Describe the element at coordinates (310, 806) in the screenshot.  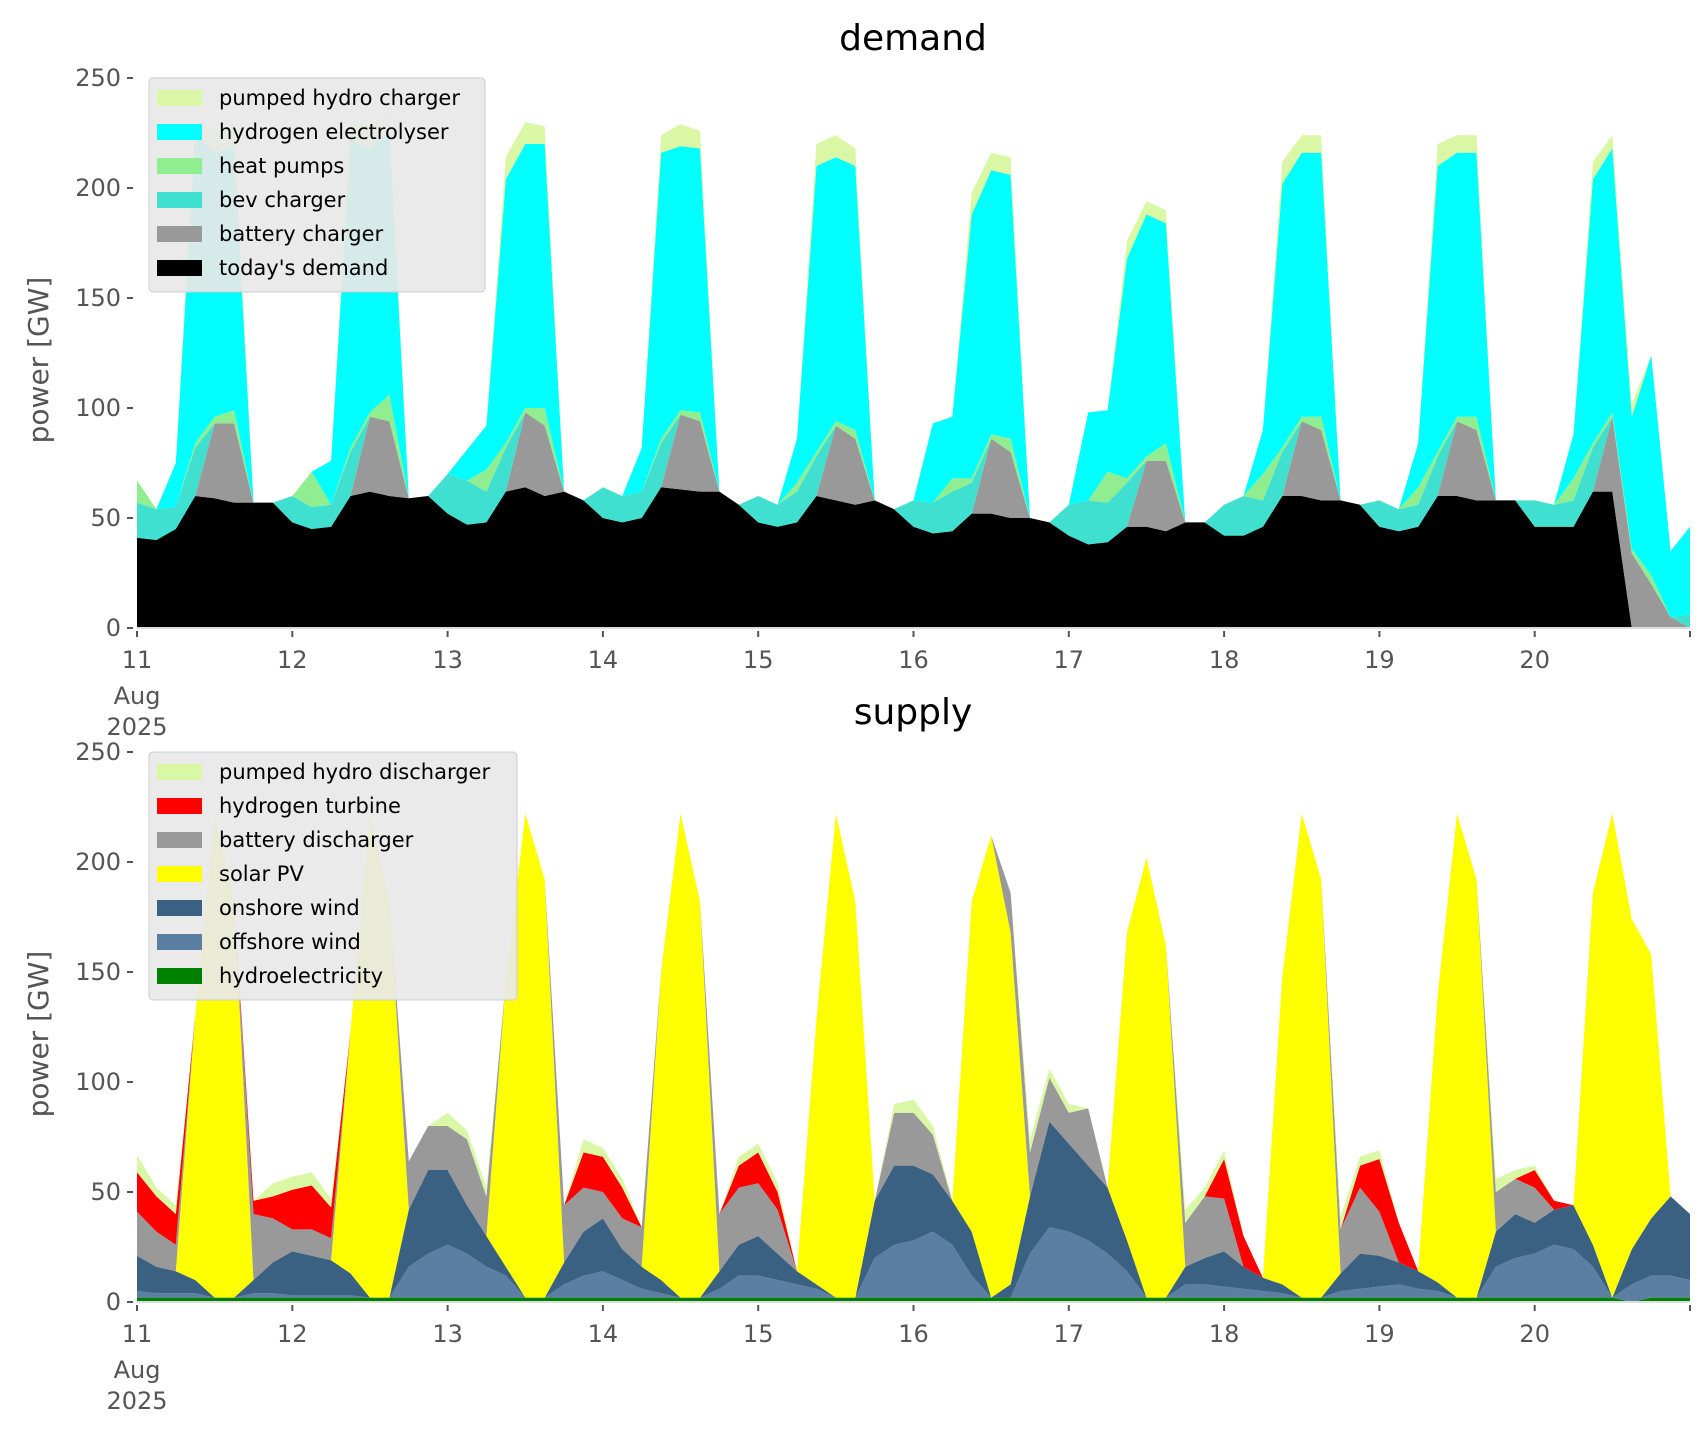
I see `legend-label: hydrogen turbine` at that location.